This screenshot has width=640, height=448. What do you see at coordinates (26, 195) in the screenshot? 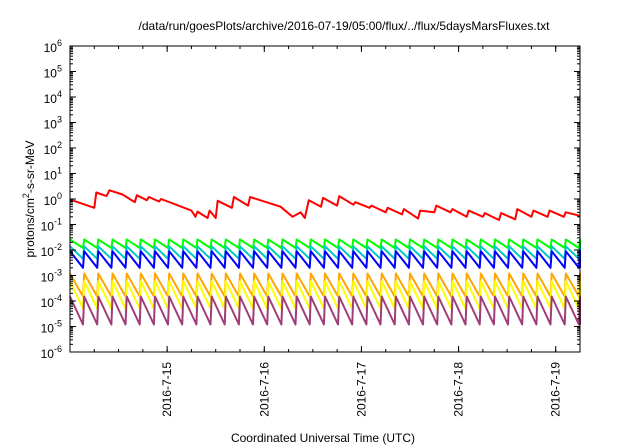
I see `y-label-sup: 2` at bounding box center [26, 195].